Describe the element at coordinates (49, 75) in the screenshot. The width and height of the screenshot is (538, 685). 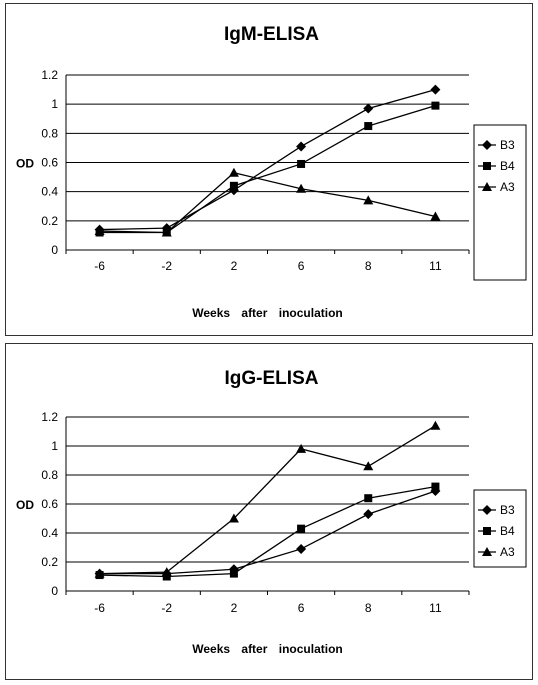
I see `igm-y-tick-label: 1.2` at that location.